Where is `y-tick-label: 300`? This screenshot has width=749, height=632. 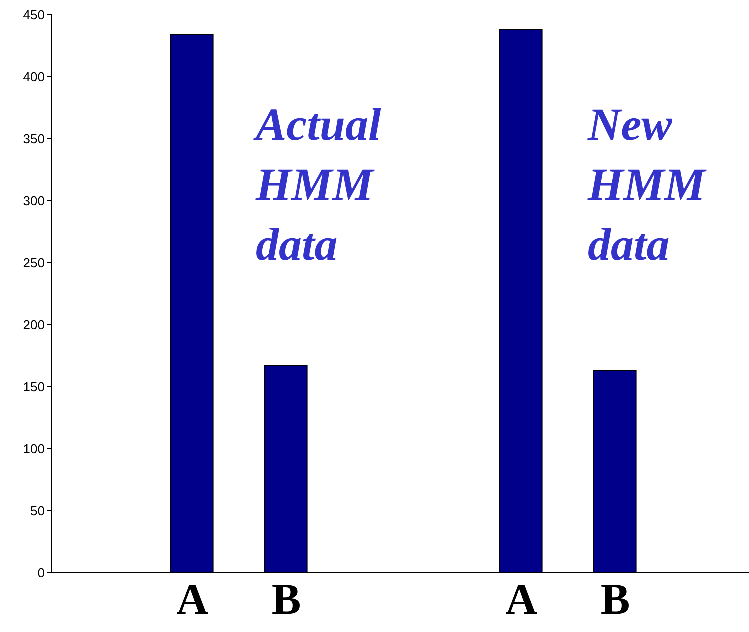 y-tick-label: 300 is located at coordinates (34, 201).